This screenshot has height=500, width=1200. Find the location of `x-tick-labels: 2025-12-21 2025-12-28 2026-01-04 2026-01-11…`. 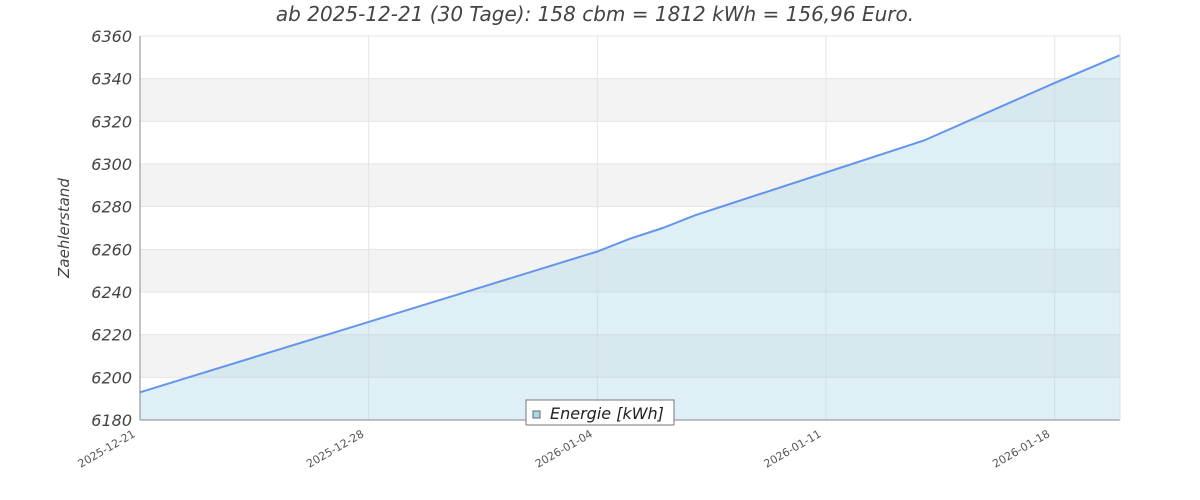

x-tick-labels: 2025-12-21 2025-12-28 2026-01-04 2026-01-11… is located at coordinates (564, 448).